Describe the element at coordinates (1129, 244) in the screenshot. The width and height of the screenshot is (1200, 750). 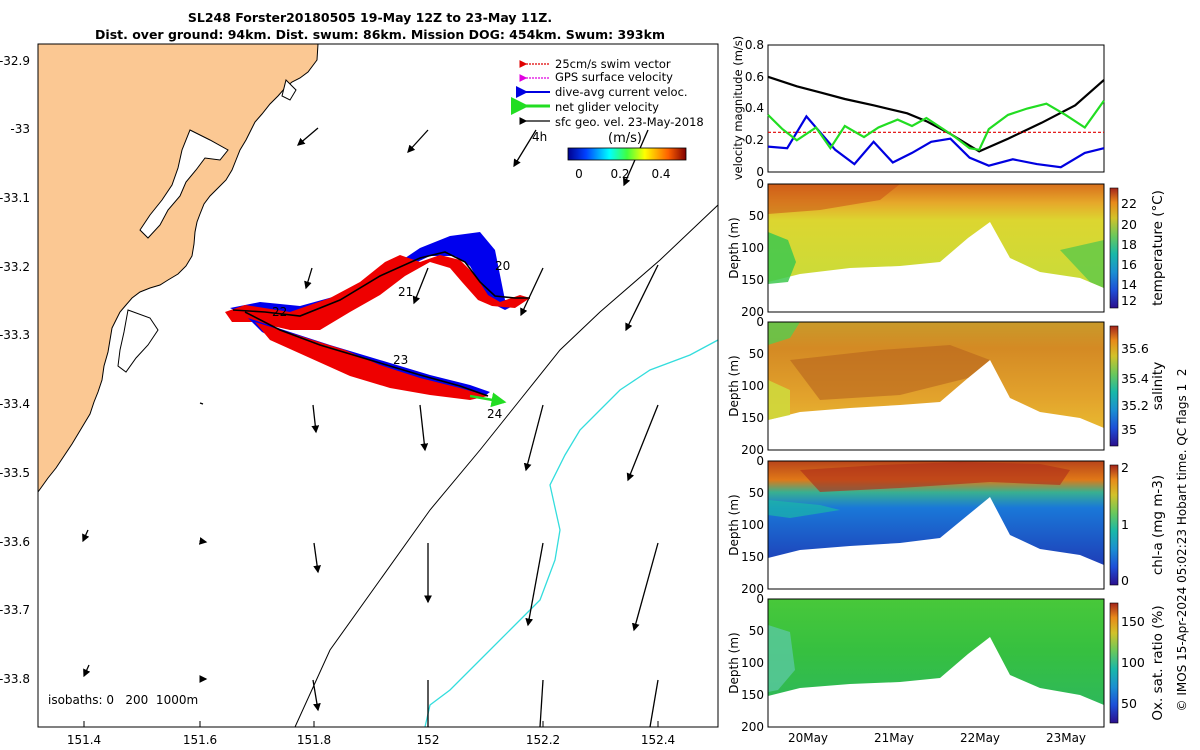
I see `temp-cb-tick: 18` at that location.